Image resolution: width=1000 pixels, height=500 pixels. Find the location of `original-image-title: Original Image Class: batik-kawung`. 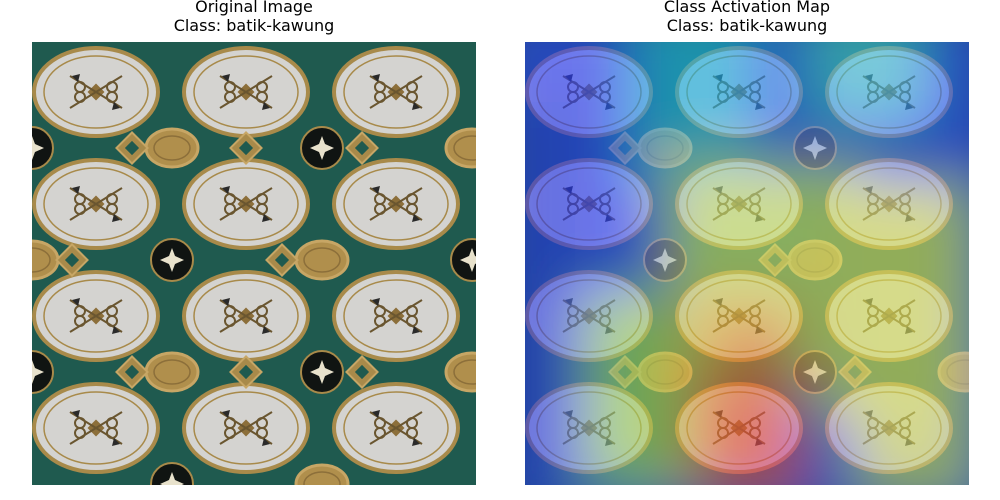

original-image-title: Original Image Class: batik-kawung is located at coordinates (254, 17).